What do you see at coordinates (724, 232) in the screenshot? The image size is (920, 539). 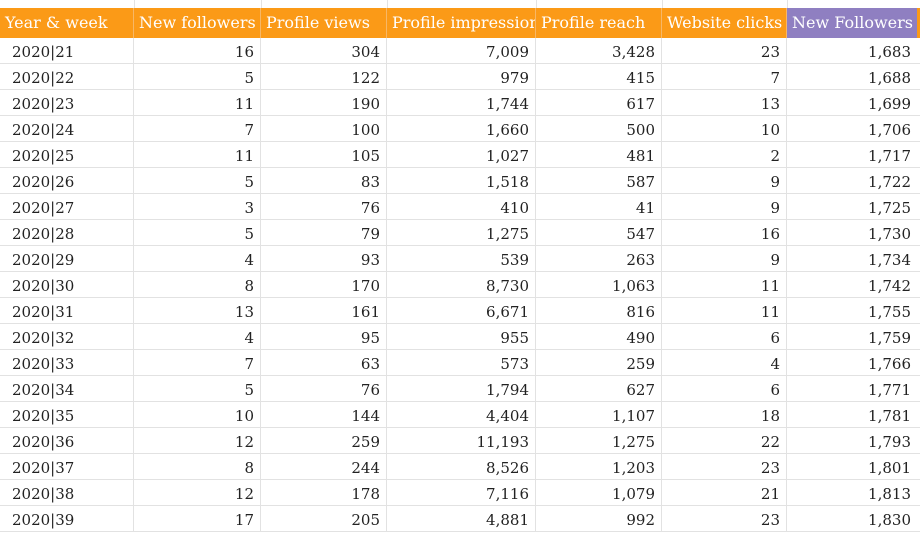 I see `cell-website-clicks: 16` at bounding box center [724, 232].